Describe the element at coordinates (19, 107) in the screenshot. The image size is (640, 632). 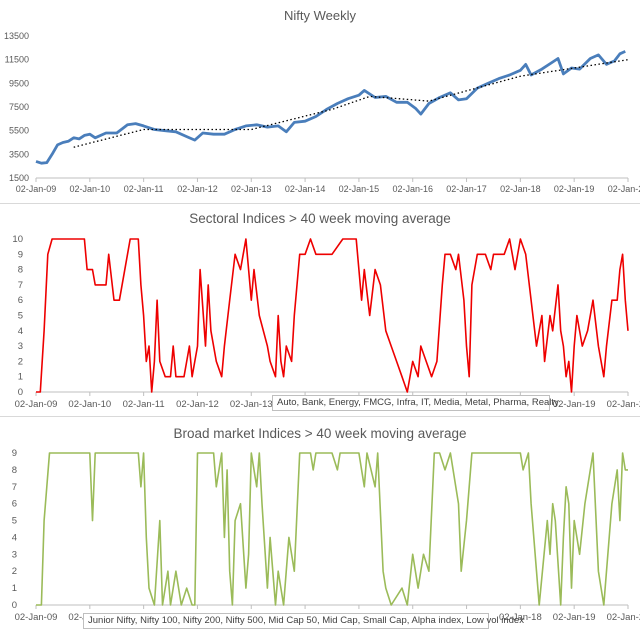
I see `y-tick-label: 7500` at that location.